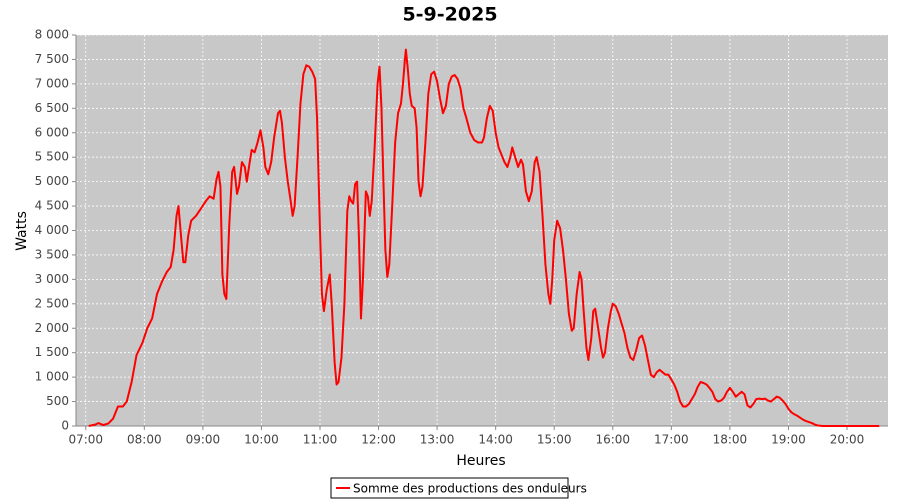  I want to click on y-tick-label: 2 000, so click(52, 328).